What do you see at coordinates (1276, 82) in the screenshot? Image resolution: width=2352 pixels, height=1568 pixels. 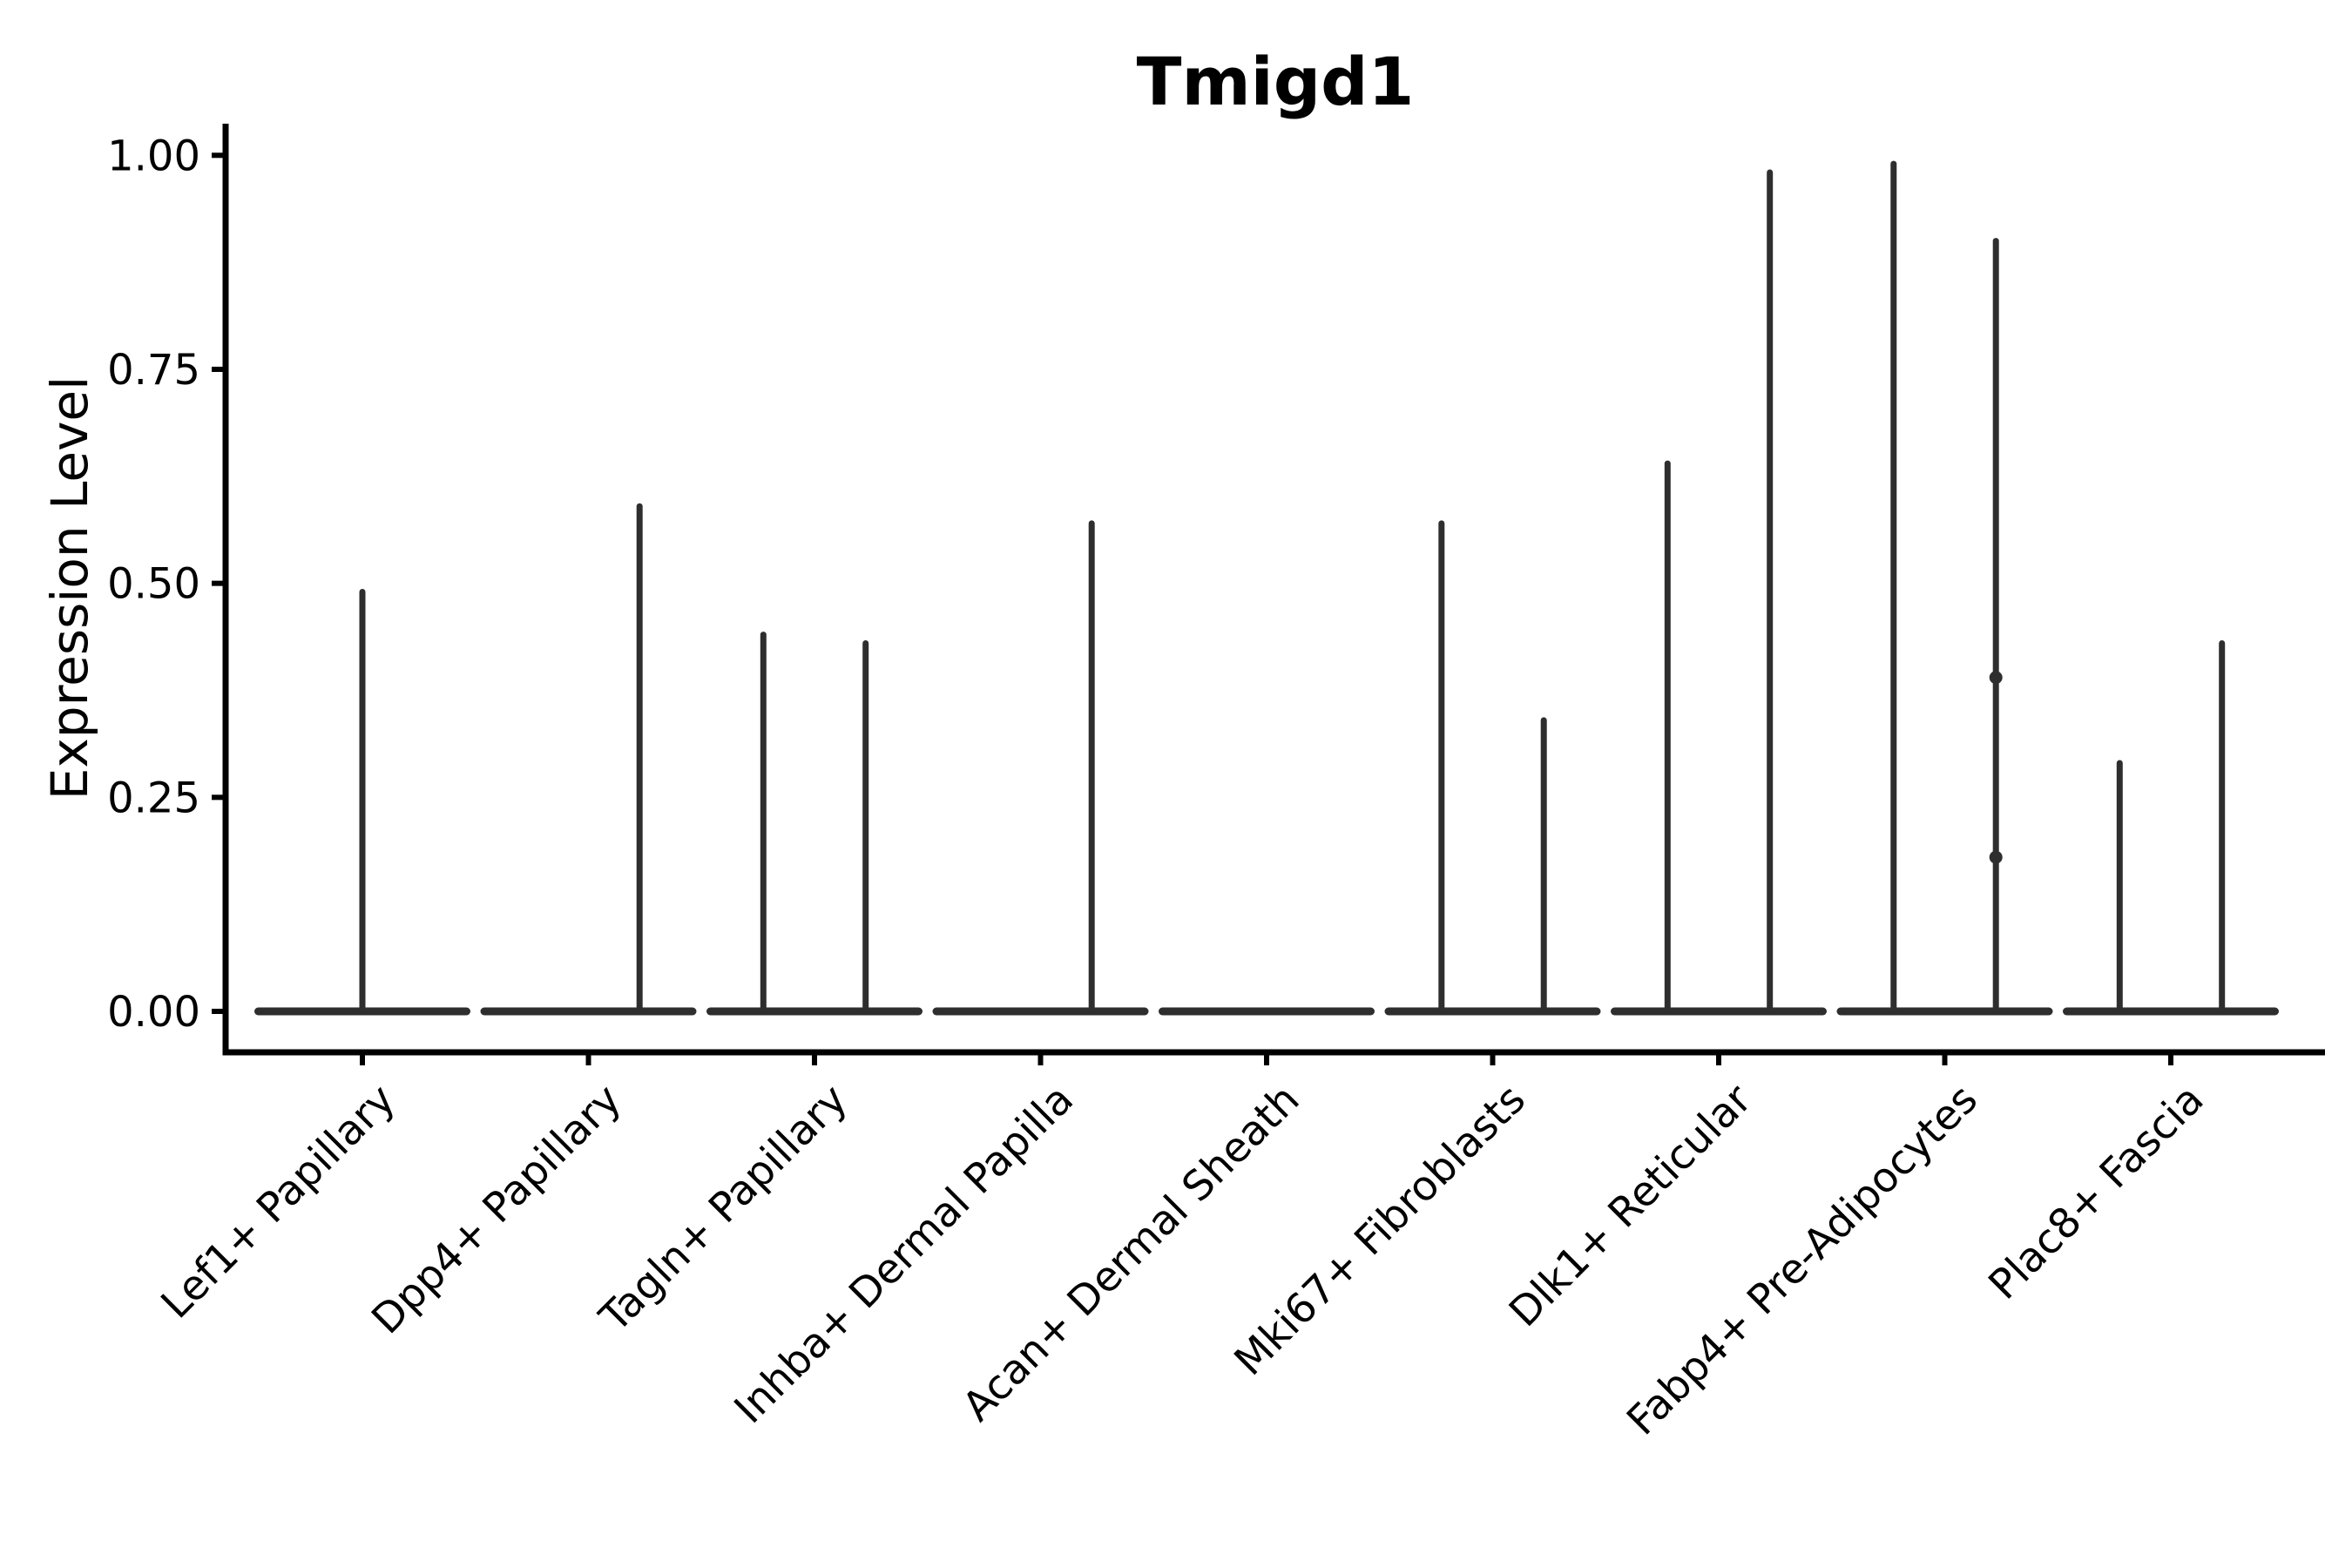 I see `chart-title: Tmigd1` at bounding box center [1276, 82].